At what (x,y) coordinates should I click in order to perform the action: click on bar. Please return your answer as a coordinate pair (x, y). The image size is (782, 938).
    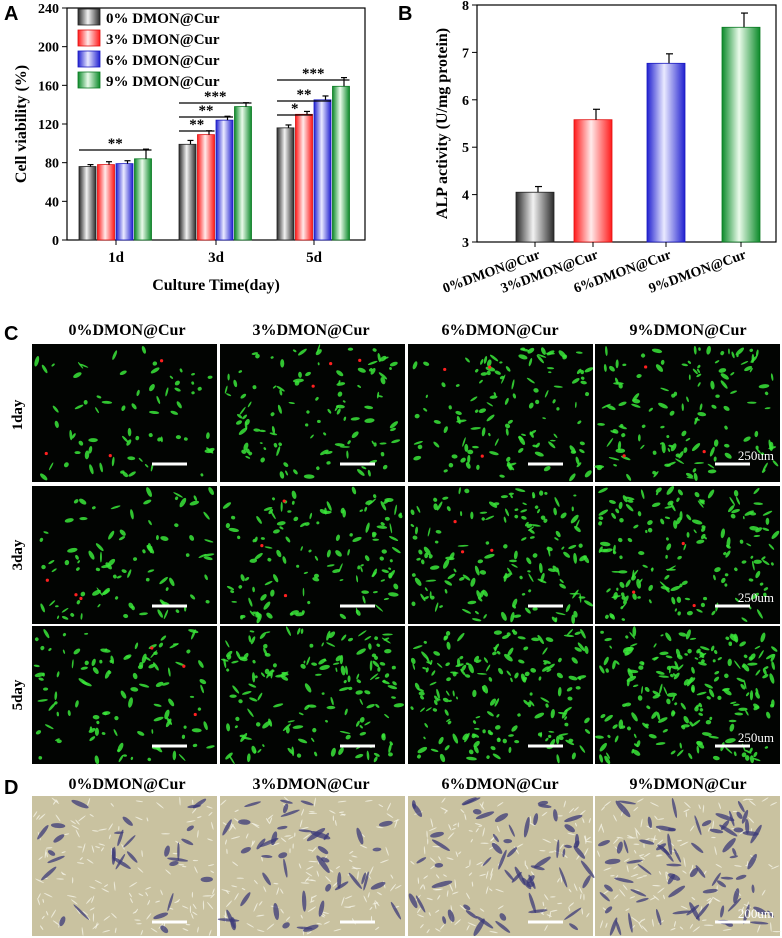
    Looking at the image, I should click on (206, 187).